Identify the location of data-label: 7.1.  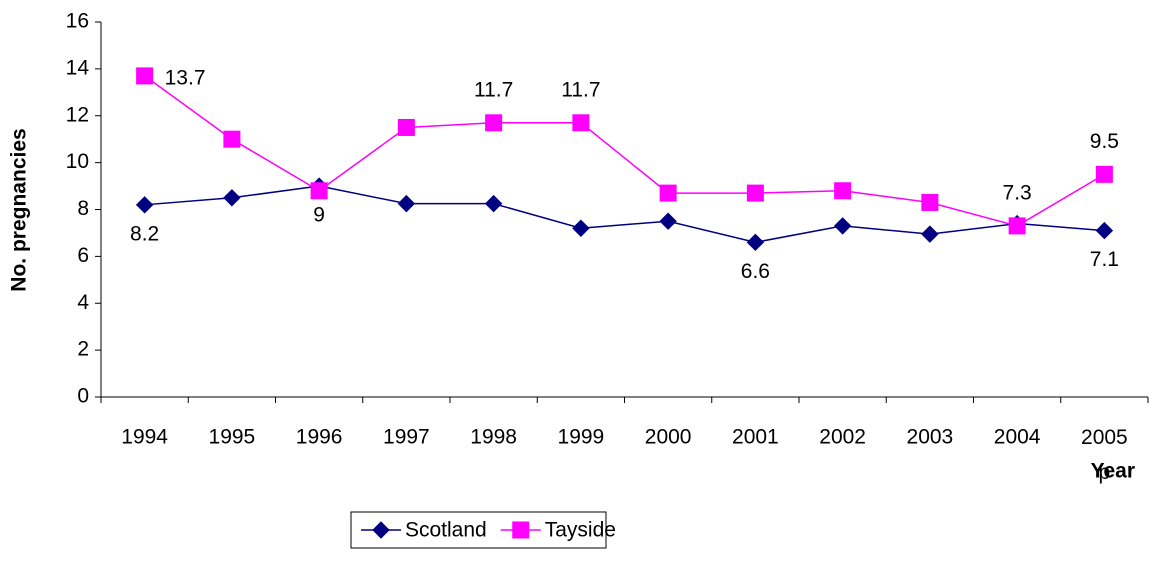
(1104, 259).